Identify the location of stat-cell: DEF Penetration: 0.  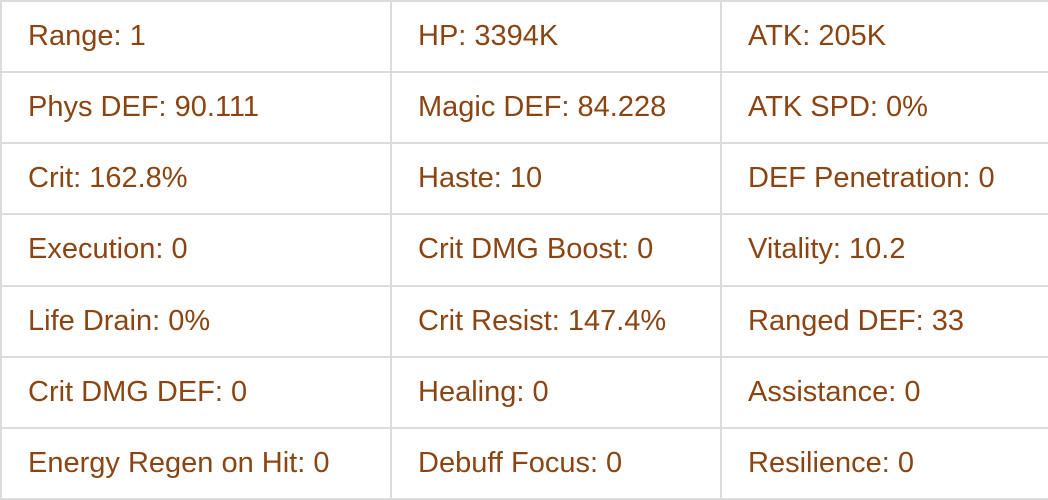
(884, 179).